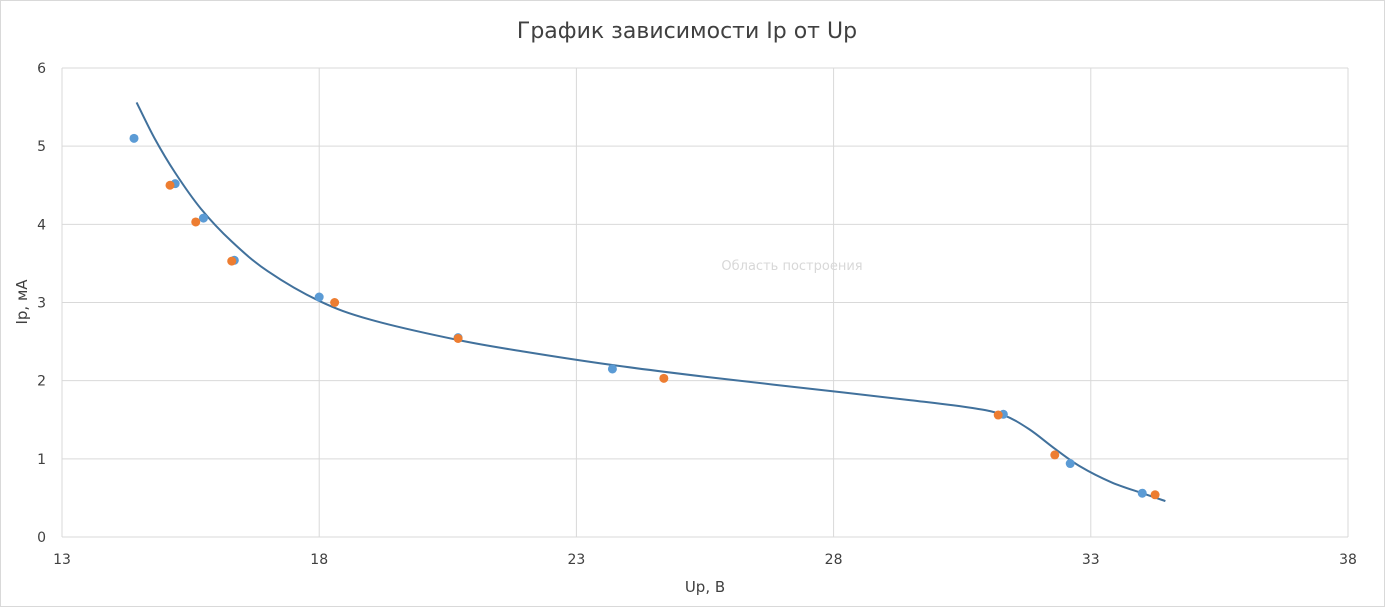  What do you see at coordinates (41, 382) in the screenshot?
I see `y-tick-label: 2` at bounding box center [41, 382].